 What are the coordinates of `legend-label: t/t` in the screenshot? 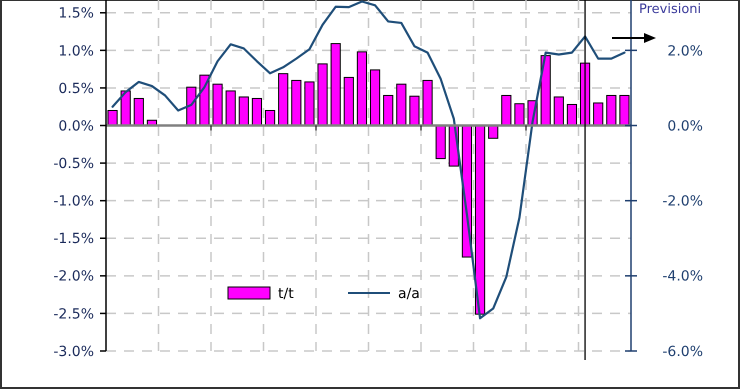 It's located at (286, 294).